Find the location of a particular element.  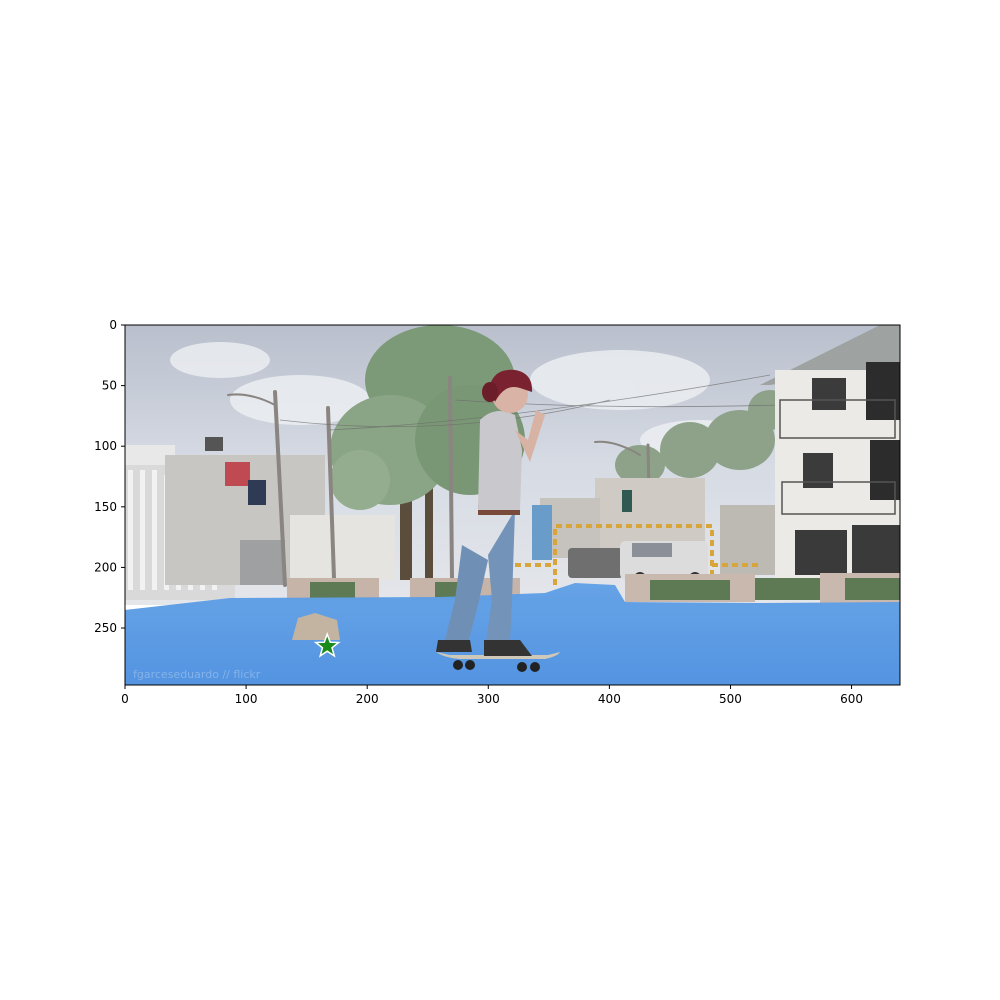

right-building is located at coordinates (830, 452).